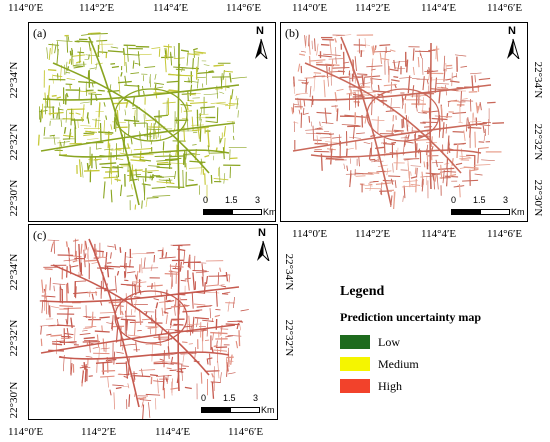  Describe the element at coordinates (439, 8) in the screenshot. I see `lon-label-top-b-2: 114°4′E` at that location.